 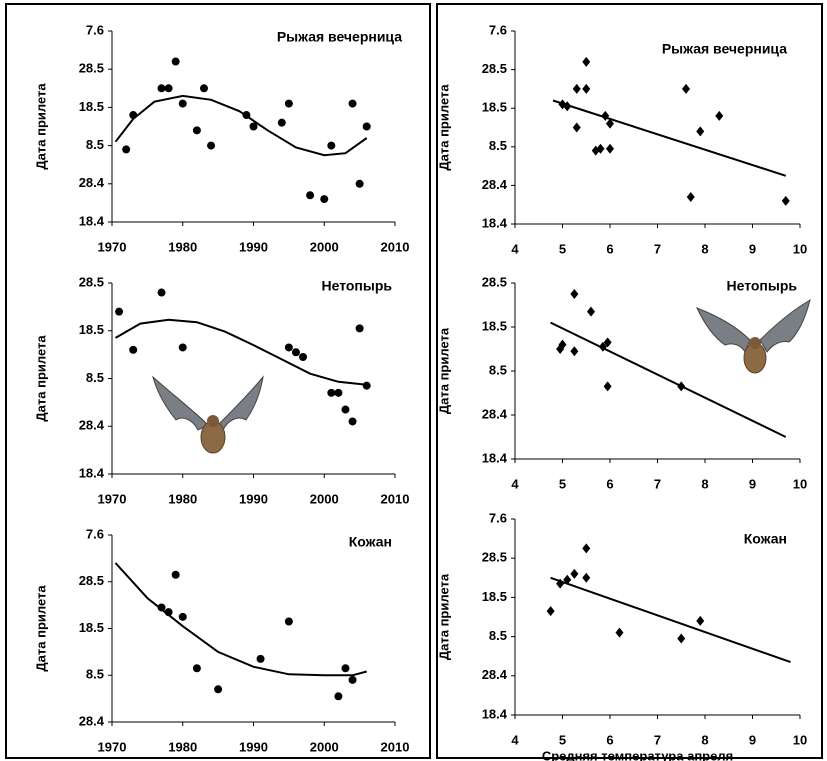 I want to click on panel-title: Рыжая вечерница, so click(x=724, y=49).